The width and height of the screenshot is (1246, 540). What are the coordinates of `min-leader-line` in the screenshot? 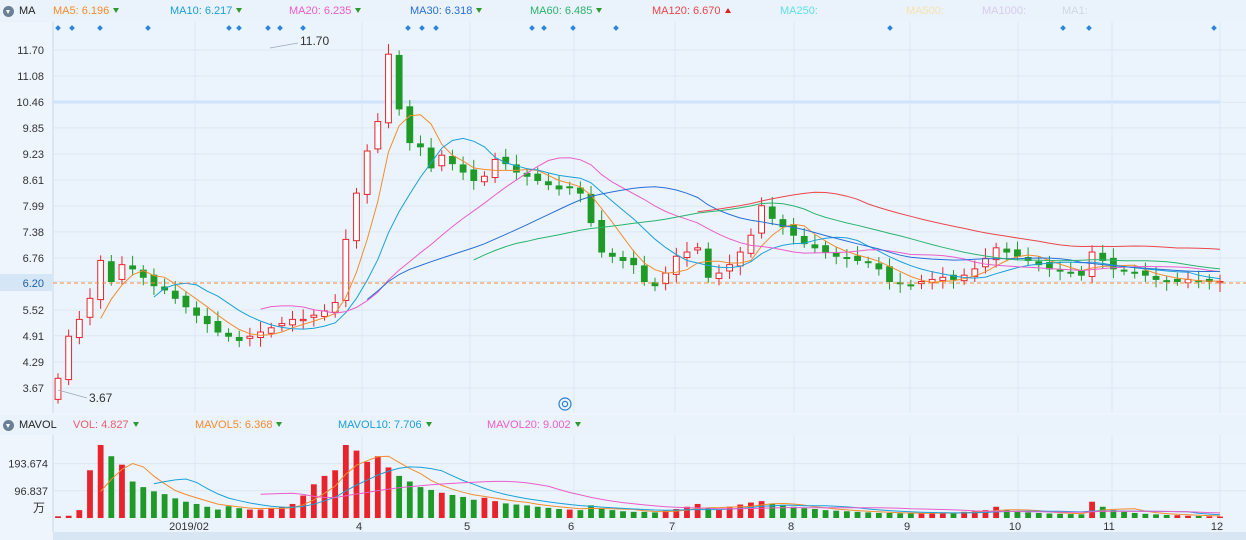 It's located at (72, 394).